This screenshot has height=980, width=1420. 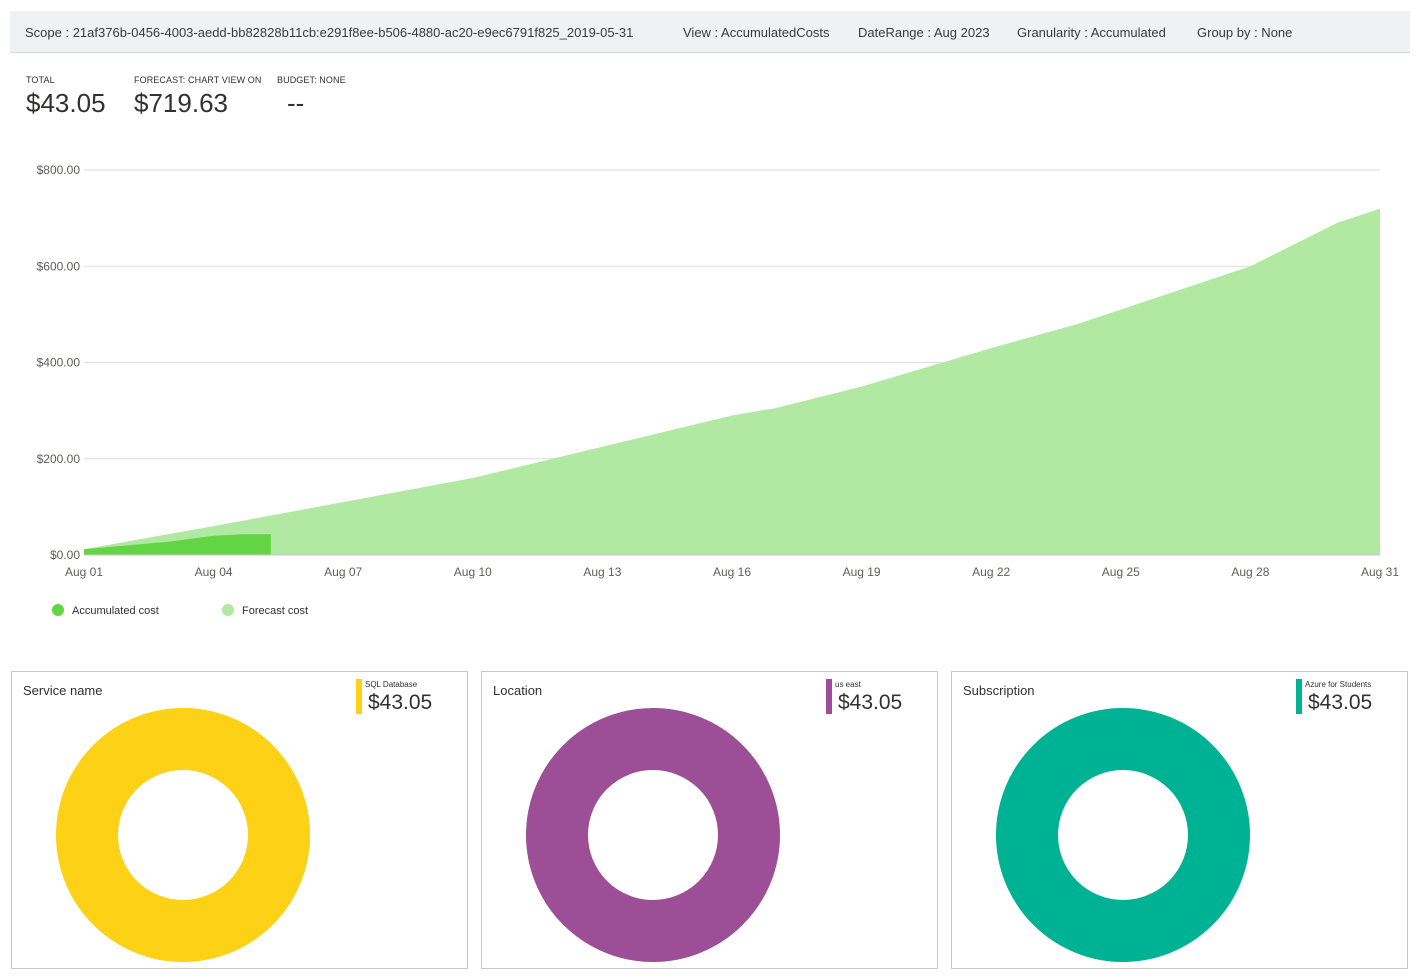 I want to click on kpi-total-value: $43.05, so click(x=66, y=103).